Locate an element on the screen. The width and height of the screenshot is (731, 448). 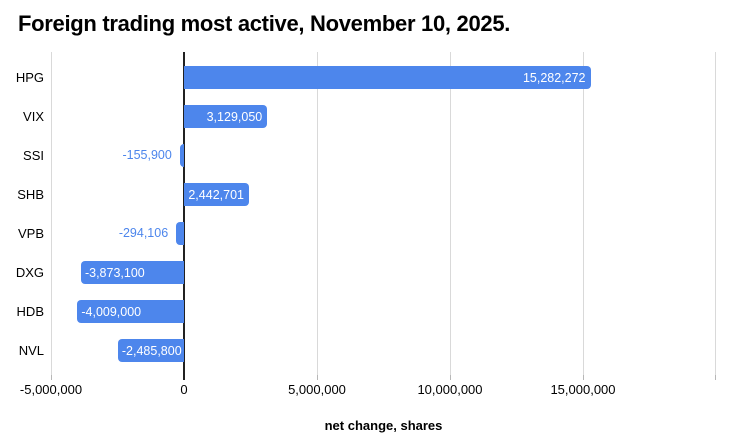
bar-value-label: 15,282,272 is located at coordinates (554, 77).